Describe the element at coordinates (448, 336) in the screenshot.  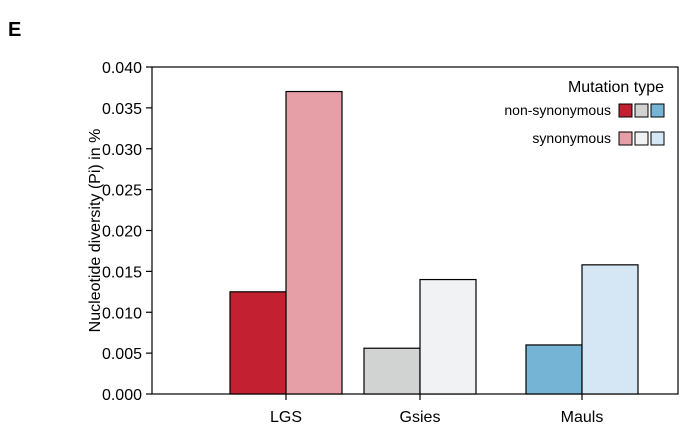
I see `bar-synonymous-gsies` at that location.